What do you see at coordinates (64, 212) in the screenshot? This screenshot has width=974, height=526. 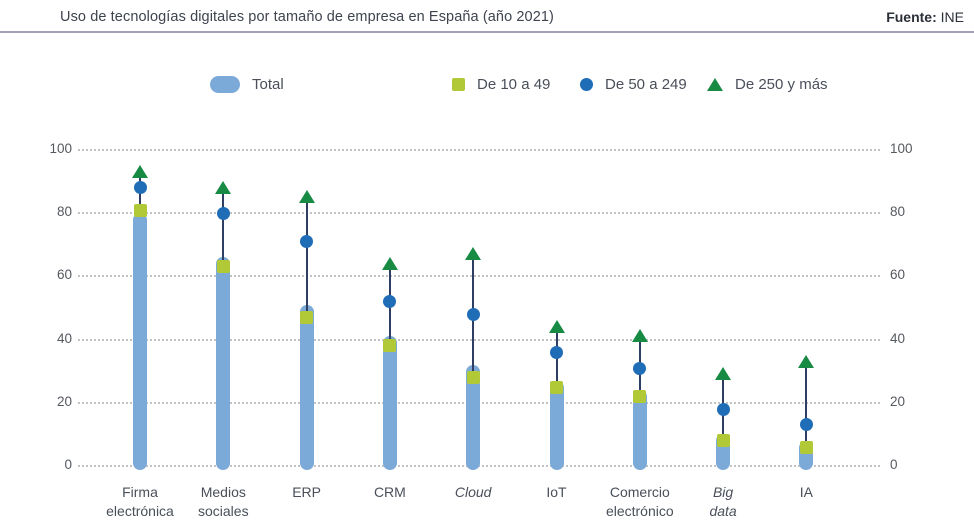 I see `y-axis-tick-left-80: 80` at bounding box center [64, 212].